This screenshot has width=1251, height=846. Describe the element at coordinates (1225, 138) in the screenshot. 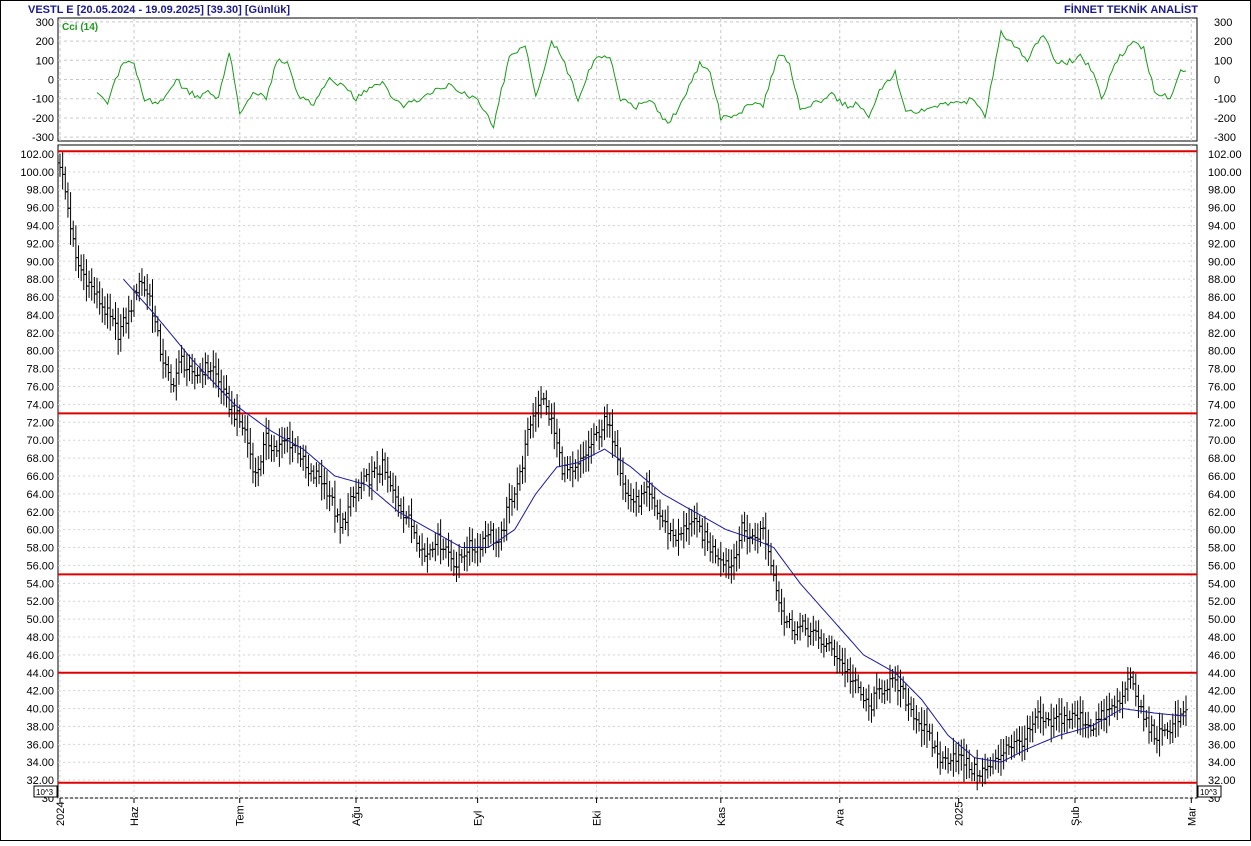

I see `cci-tick-label-right: -300` at that location.